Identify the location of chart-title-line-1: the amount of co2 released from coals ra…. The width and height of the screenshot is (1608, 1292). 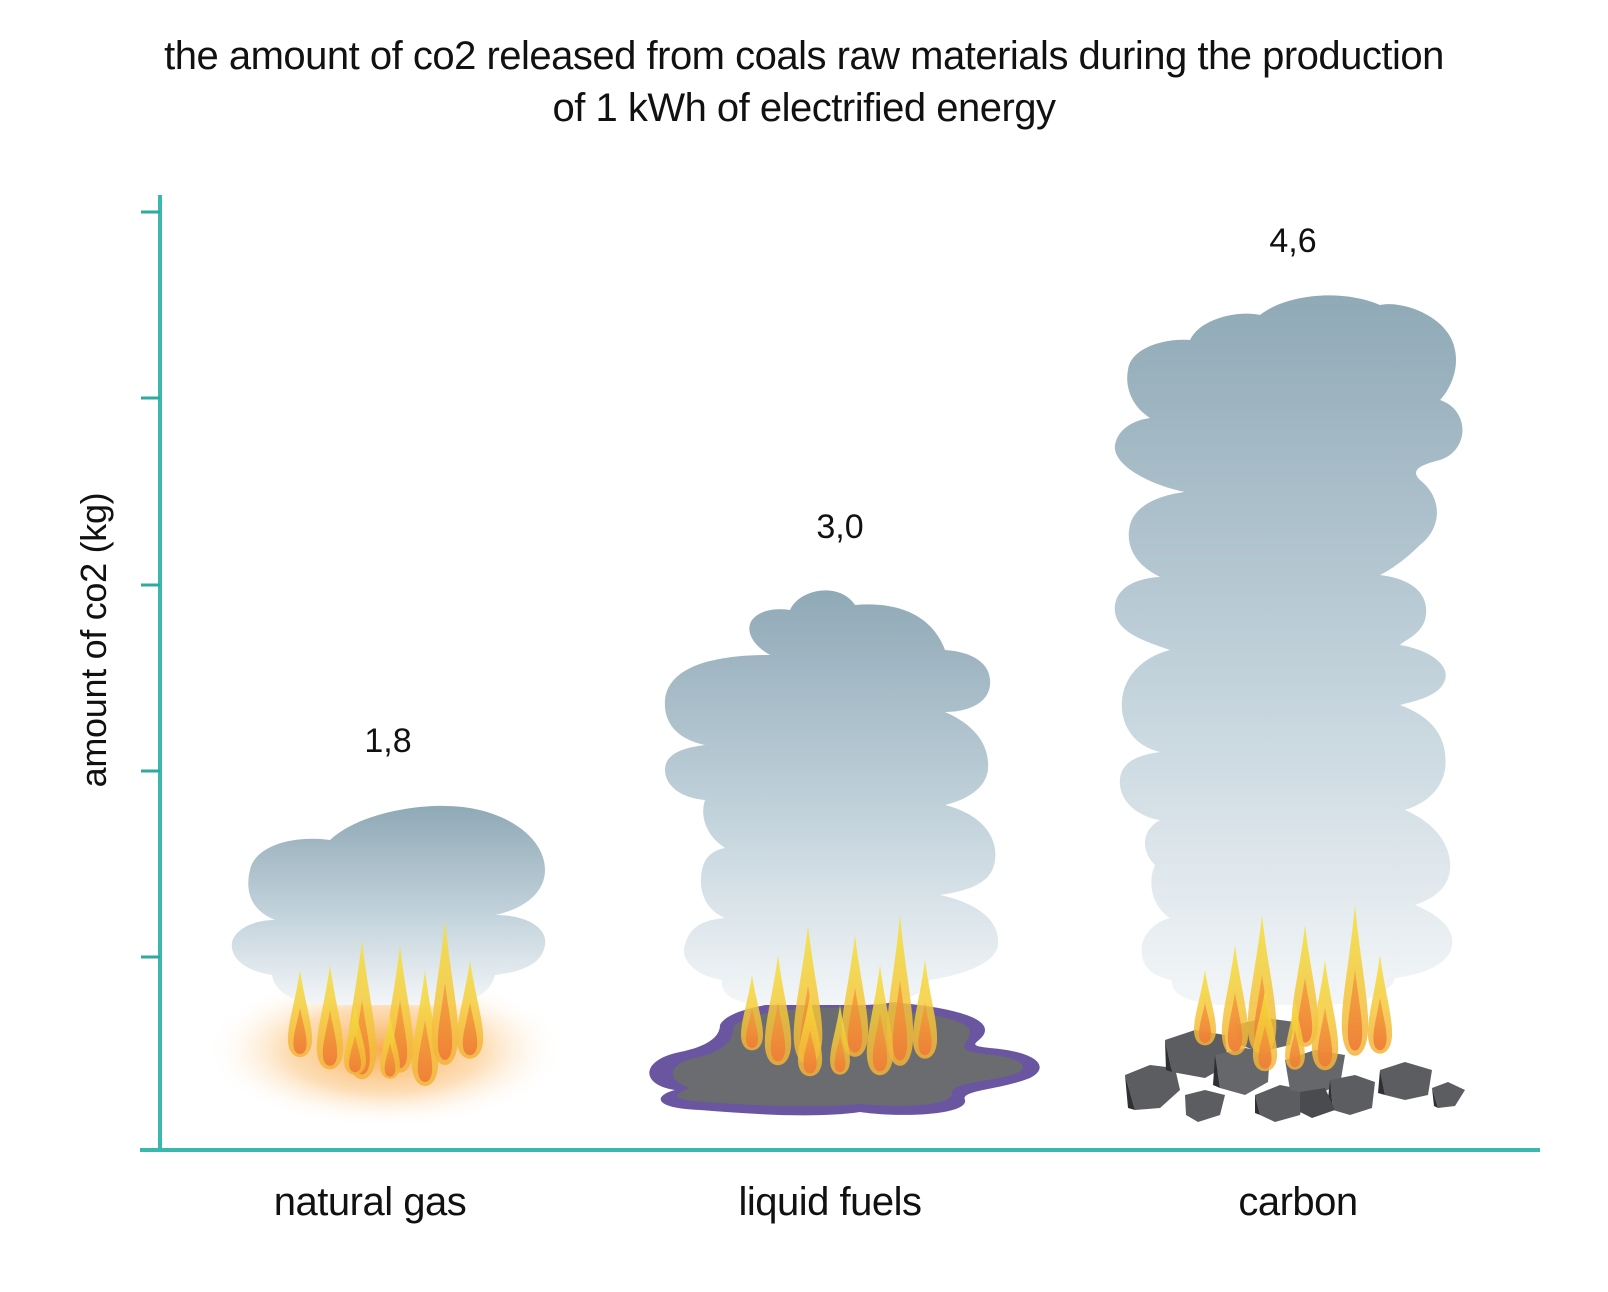
(804, 56).